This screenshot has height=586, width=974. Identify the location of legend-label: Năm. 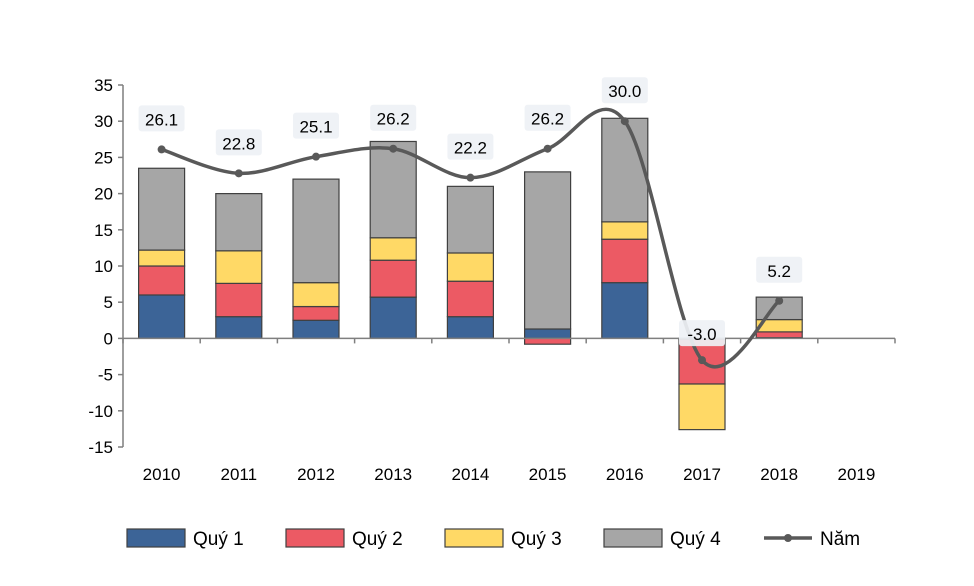
(840, 539).